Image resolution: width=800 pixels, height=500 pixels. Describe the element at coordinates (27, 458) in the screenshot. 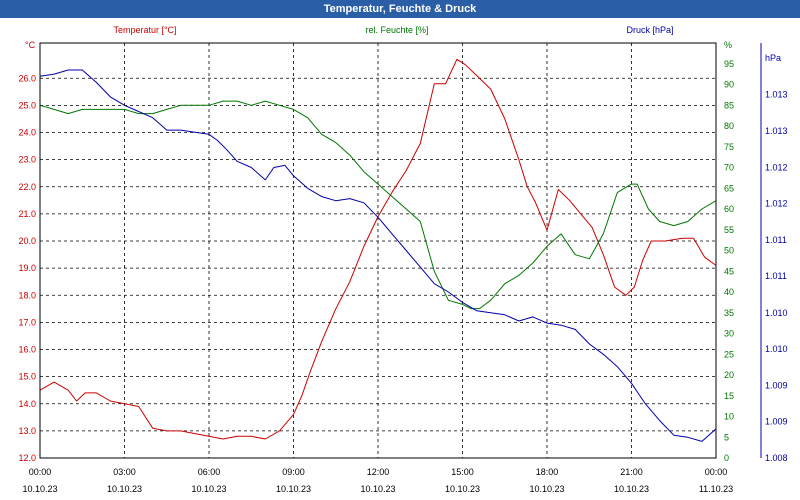

I see `temperature-tick-label: 12.0` at that location.